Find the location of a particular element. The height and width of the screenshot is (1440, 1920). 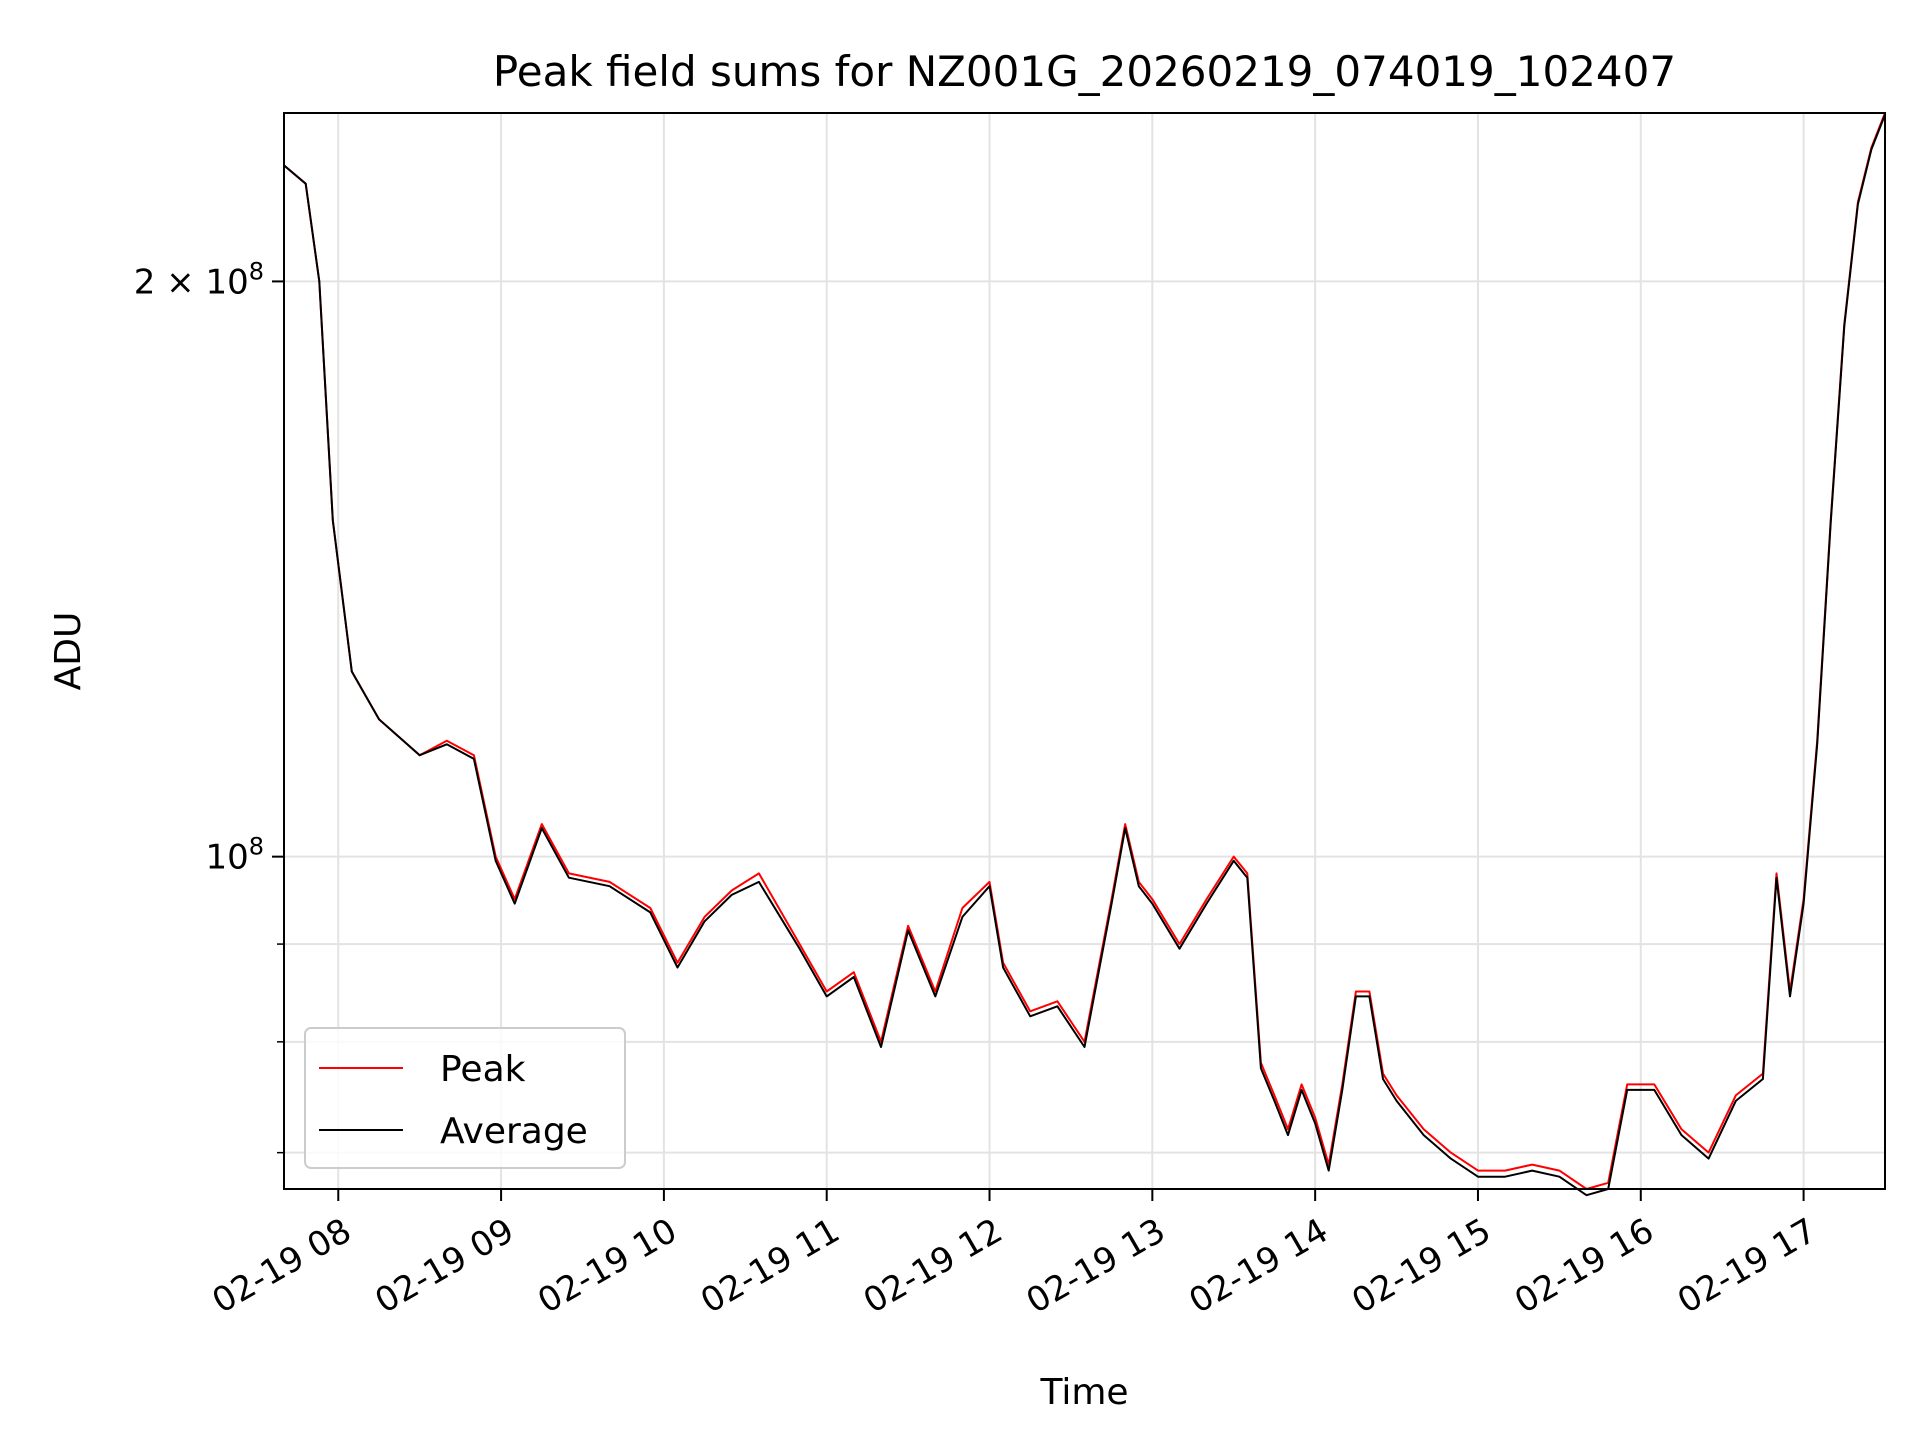

x-tick-label: 02-19 16 is located at coordinates (1584, 1266).